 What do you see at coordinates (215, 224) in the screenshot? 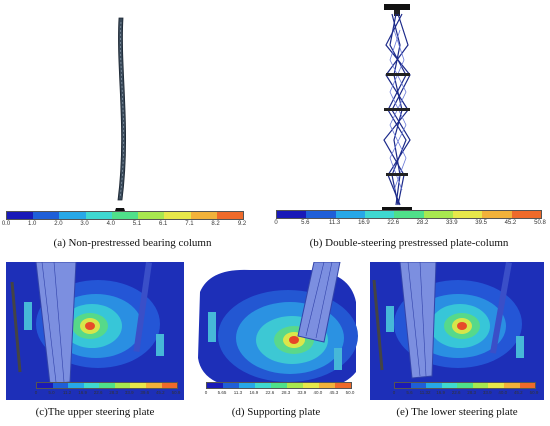
I see `tick: 8.2` at bounding box center [215, 224].